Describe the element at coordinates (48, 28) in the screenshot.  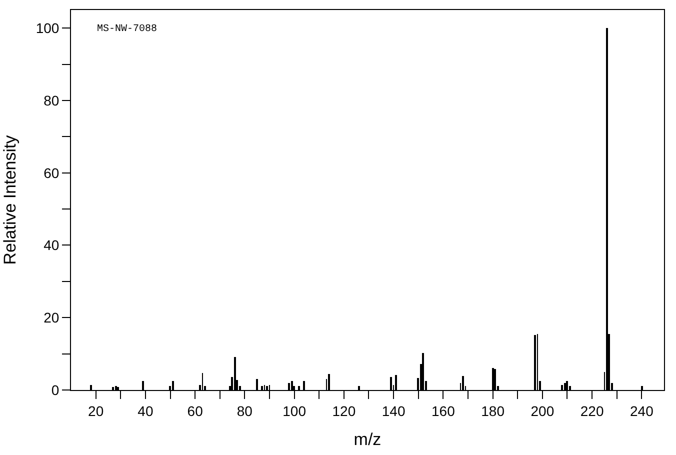
I see `y-tick-label: 100` at that location.